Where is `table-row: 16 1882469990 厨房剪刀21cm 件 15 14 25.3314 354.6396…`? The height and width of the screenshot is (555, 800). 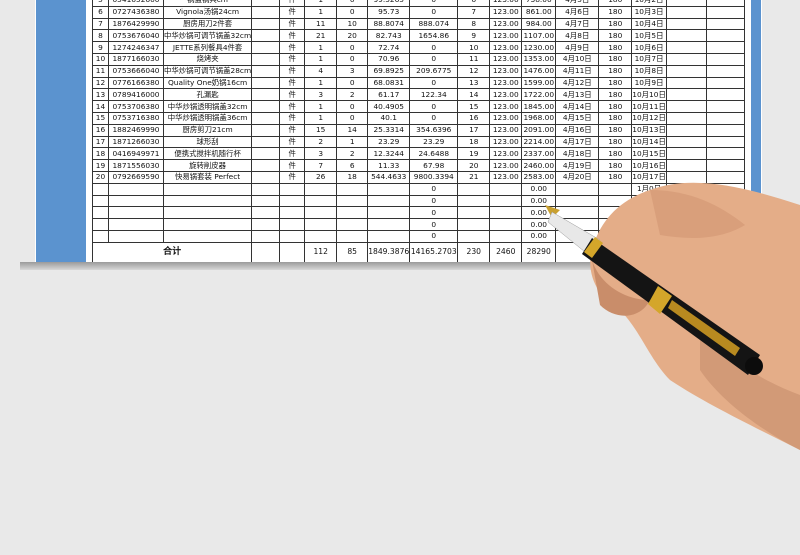
table-row: 16 1882469990 厨房剪刀21cm 件 15 14 25.3314 354.6396… is located at coordinates (418, 130).